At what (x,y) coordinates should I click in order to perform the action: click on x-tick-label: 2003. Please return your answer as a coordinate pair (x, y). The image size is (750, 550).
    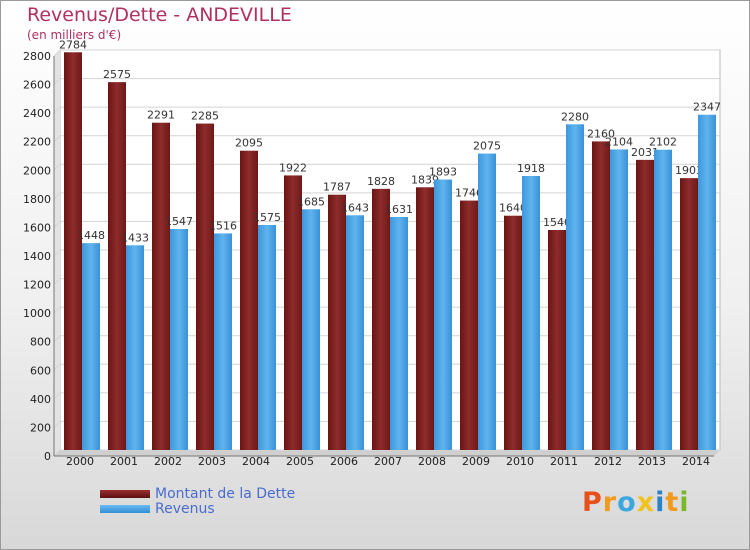
    Looking at the image, I should click on (212, 461).